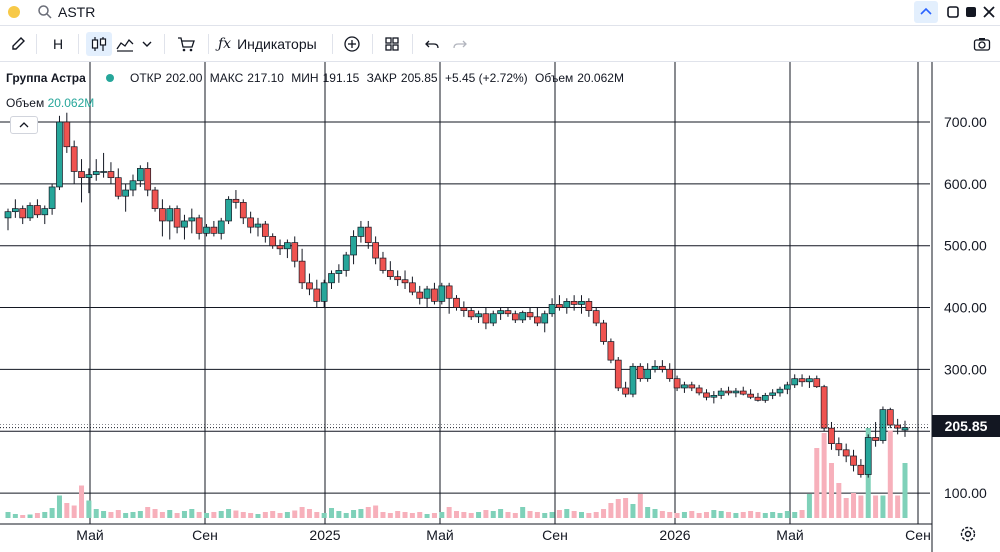 This screenshot has height=552, width=1000. Describe the element at coordinates (965, 369) in the screenshot. I see `y-tick-label: 300.00` at that location.